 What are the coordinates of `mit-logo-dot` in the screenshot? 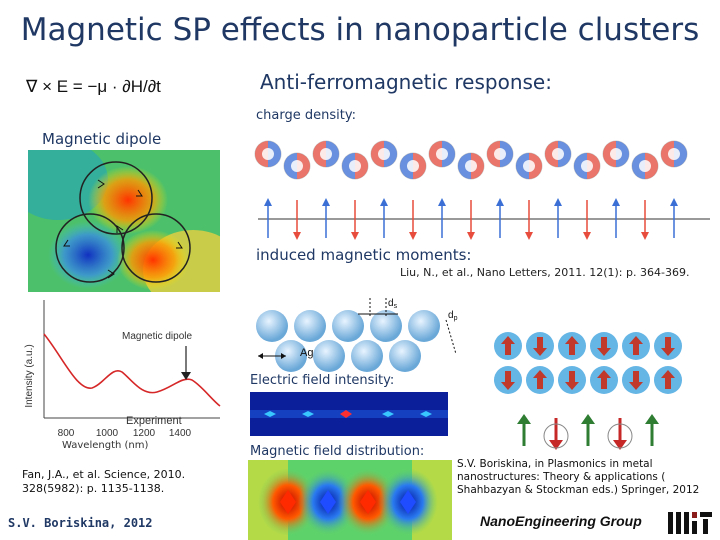 It's located at (694, 515).